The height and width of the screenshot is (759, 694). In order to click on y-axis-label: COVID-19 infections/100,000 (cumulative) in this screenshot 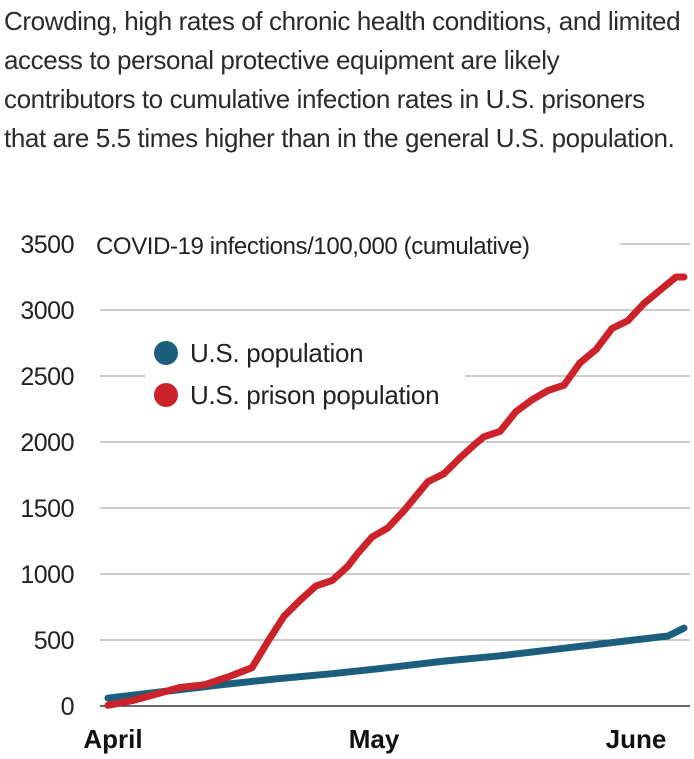, I will do `click(313, 246)`.